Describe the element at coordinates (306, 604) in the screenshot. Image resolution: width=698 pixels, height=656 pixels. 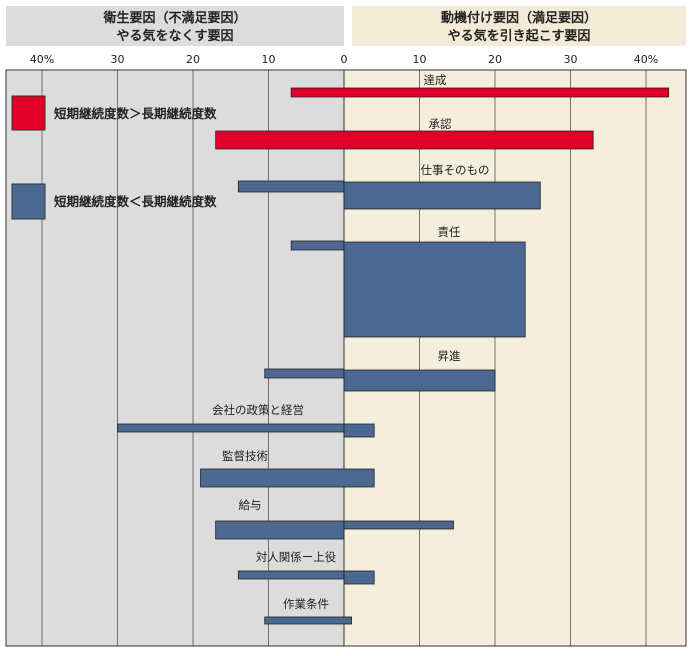
I see `category-label: 作業条件` at that location.